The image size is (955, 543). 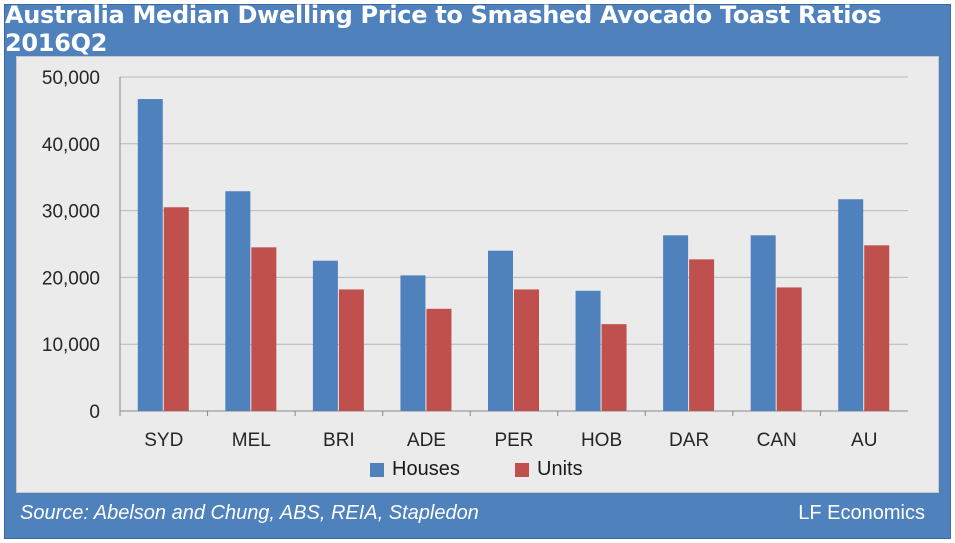 I want to click on y-tick-label: 0, so click(x=94, y=412).